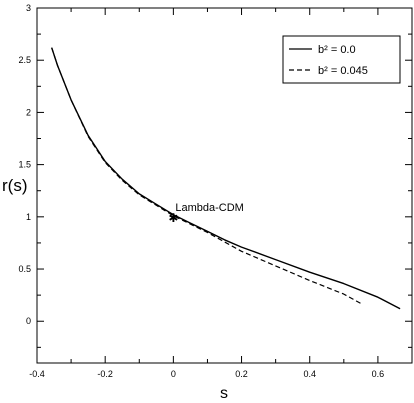 This screenshot has width=414, height=403. Describe the element at coordinates (28, 217) in the screenshot. I see `y-tick-label: 1` at that location.